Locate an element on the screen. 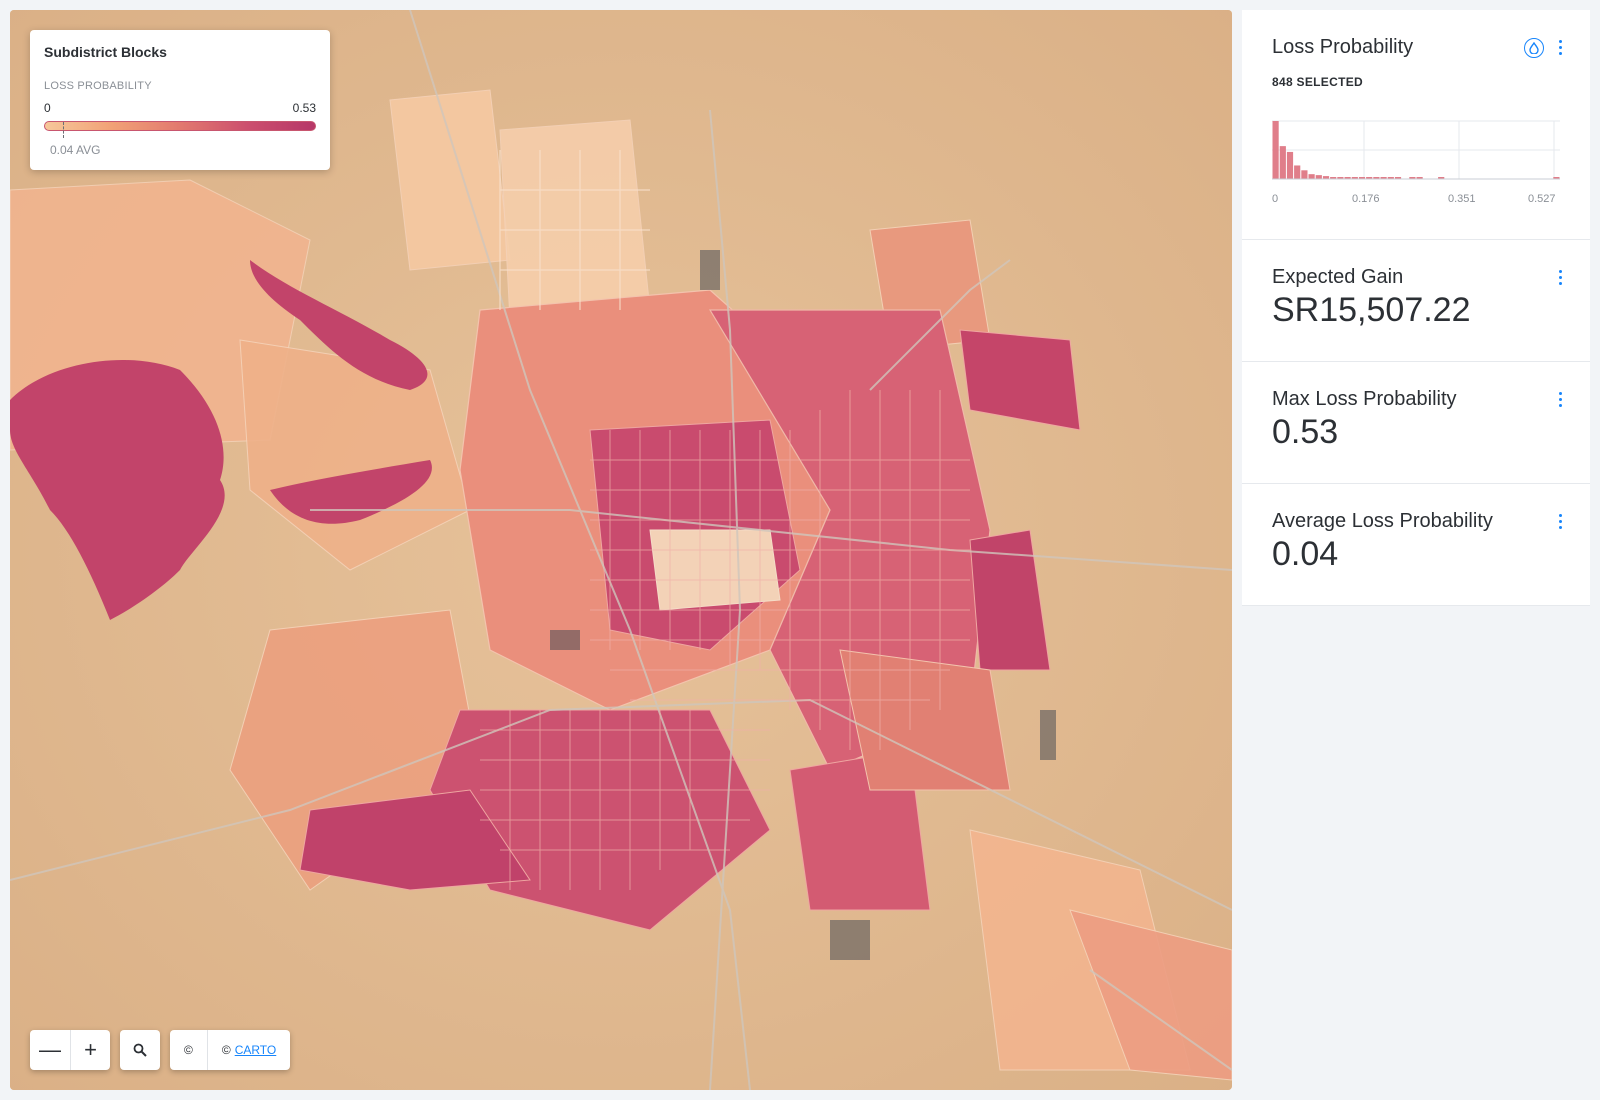  hist-tick-3: 0.527 is located at coordinates (1542, 199).